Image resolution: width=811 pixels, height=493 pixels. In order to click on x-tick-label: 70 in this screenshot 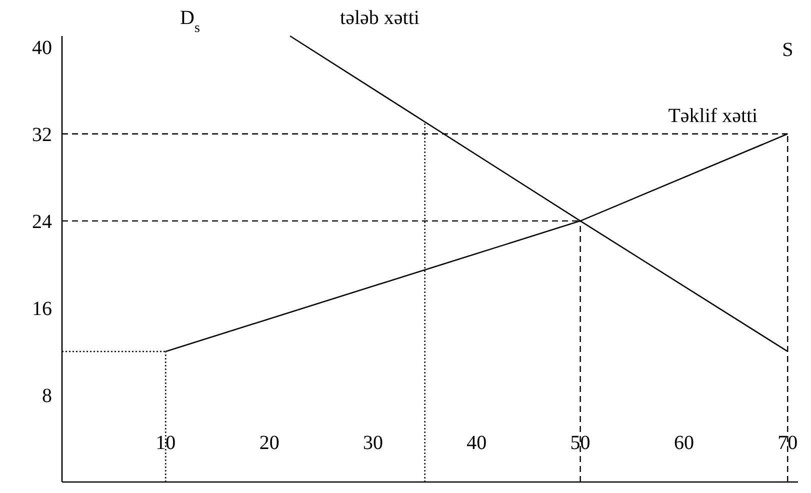, I will do `click(788, 443)`.